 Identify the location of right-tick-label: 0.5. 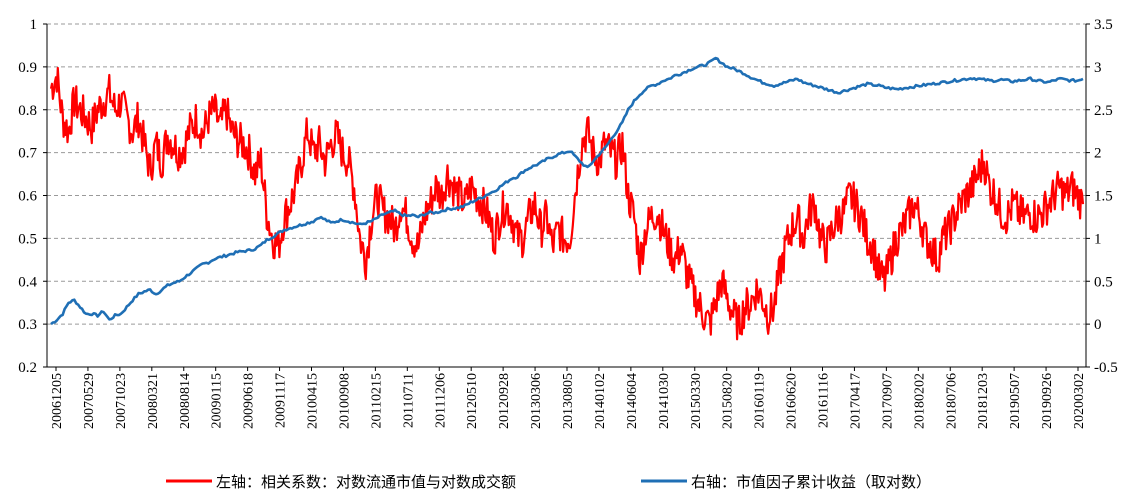
(1103, 282).